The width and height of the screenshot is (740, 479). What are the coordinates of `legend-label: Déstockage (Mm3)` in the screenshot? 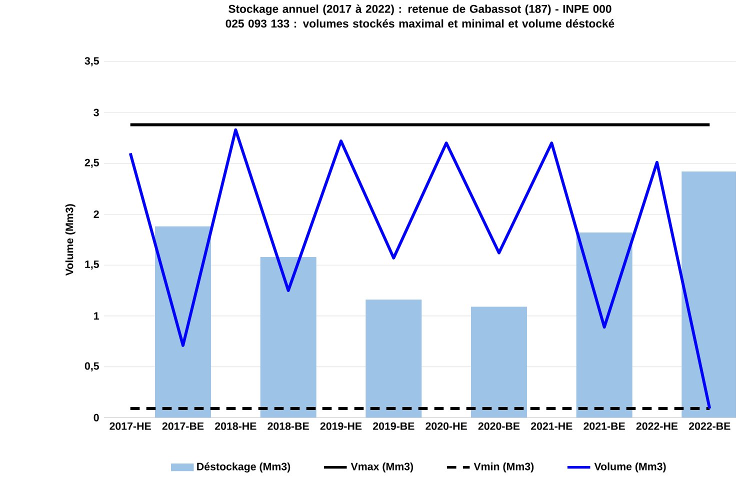 It's located at (243, 467).